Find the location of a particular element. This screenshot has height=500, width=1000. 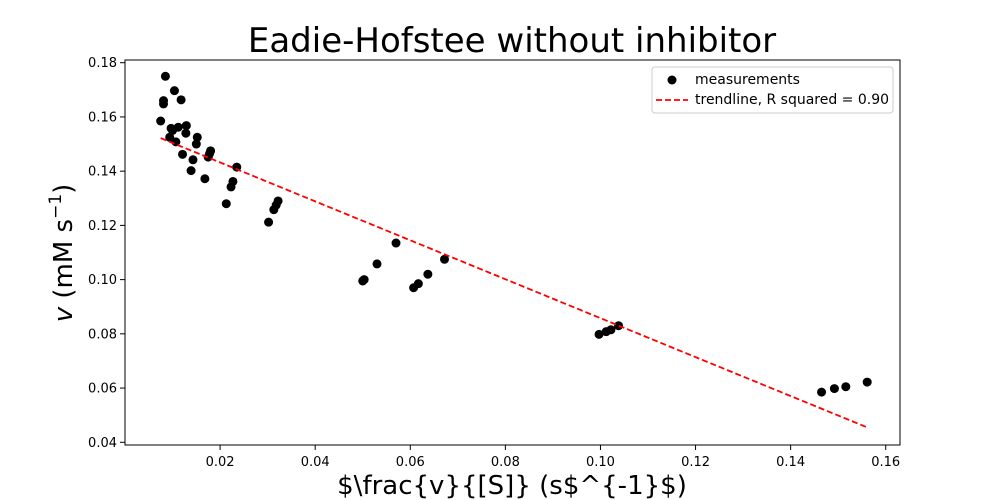

chart-title: Eadie-Hofstee without inhibitor is located at coordinates (512, 41).